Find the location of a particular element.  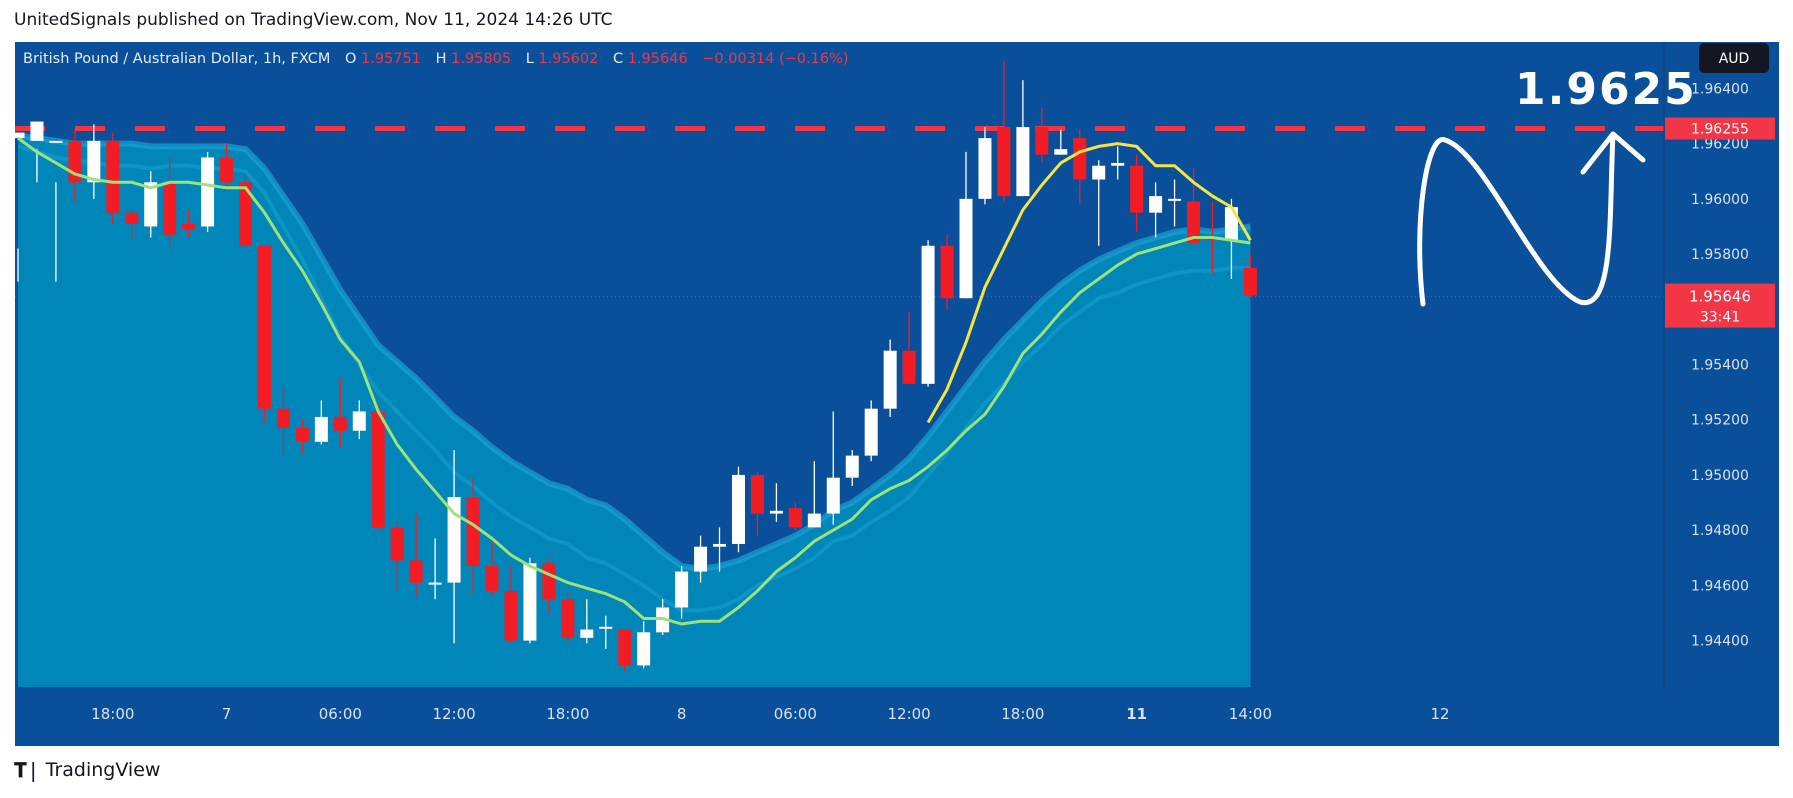

time-tick-label: 11 is located at coordinates (1136, 714).